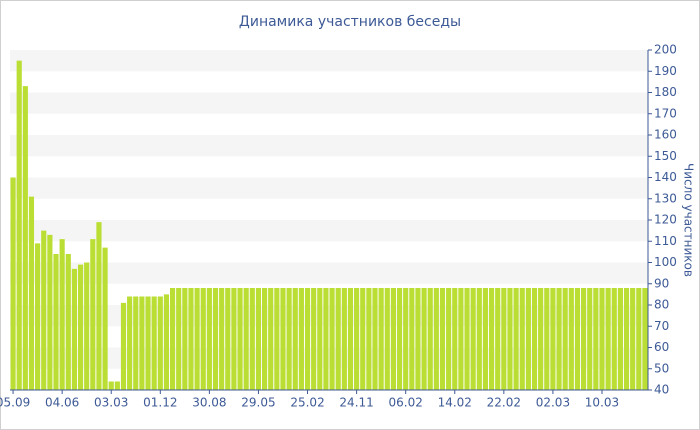  I want to click on x-tick-label: 01.12, so click(160, 403).